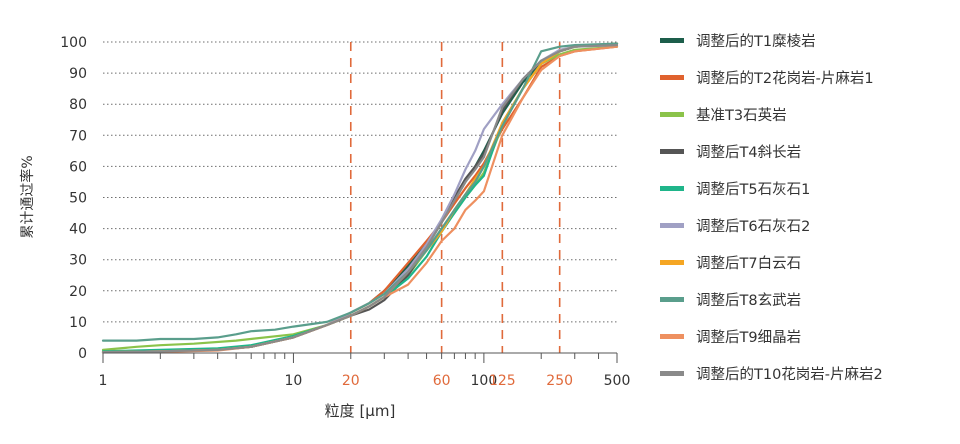  Describe the element at coordinates (502, 381) in the screenshot. I see `x-tick-label: 125` at that location.